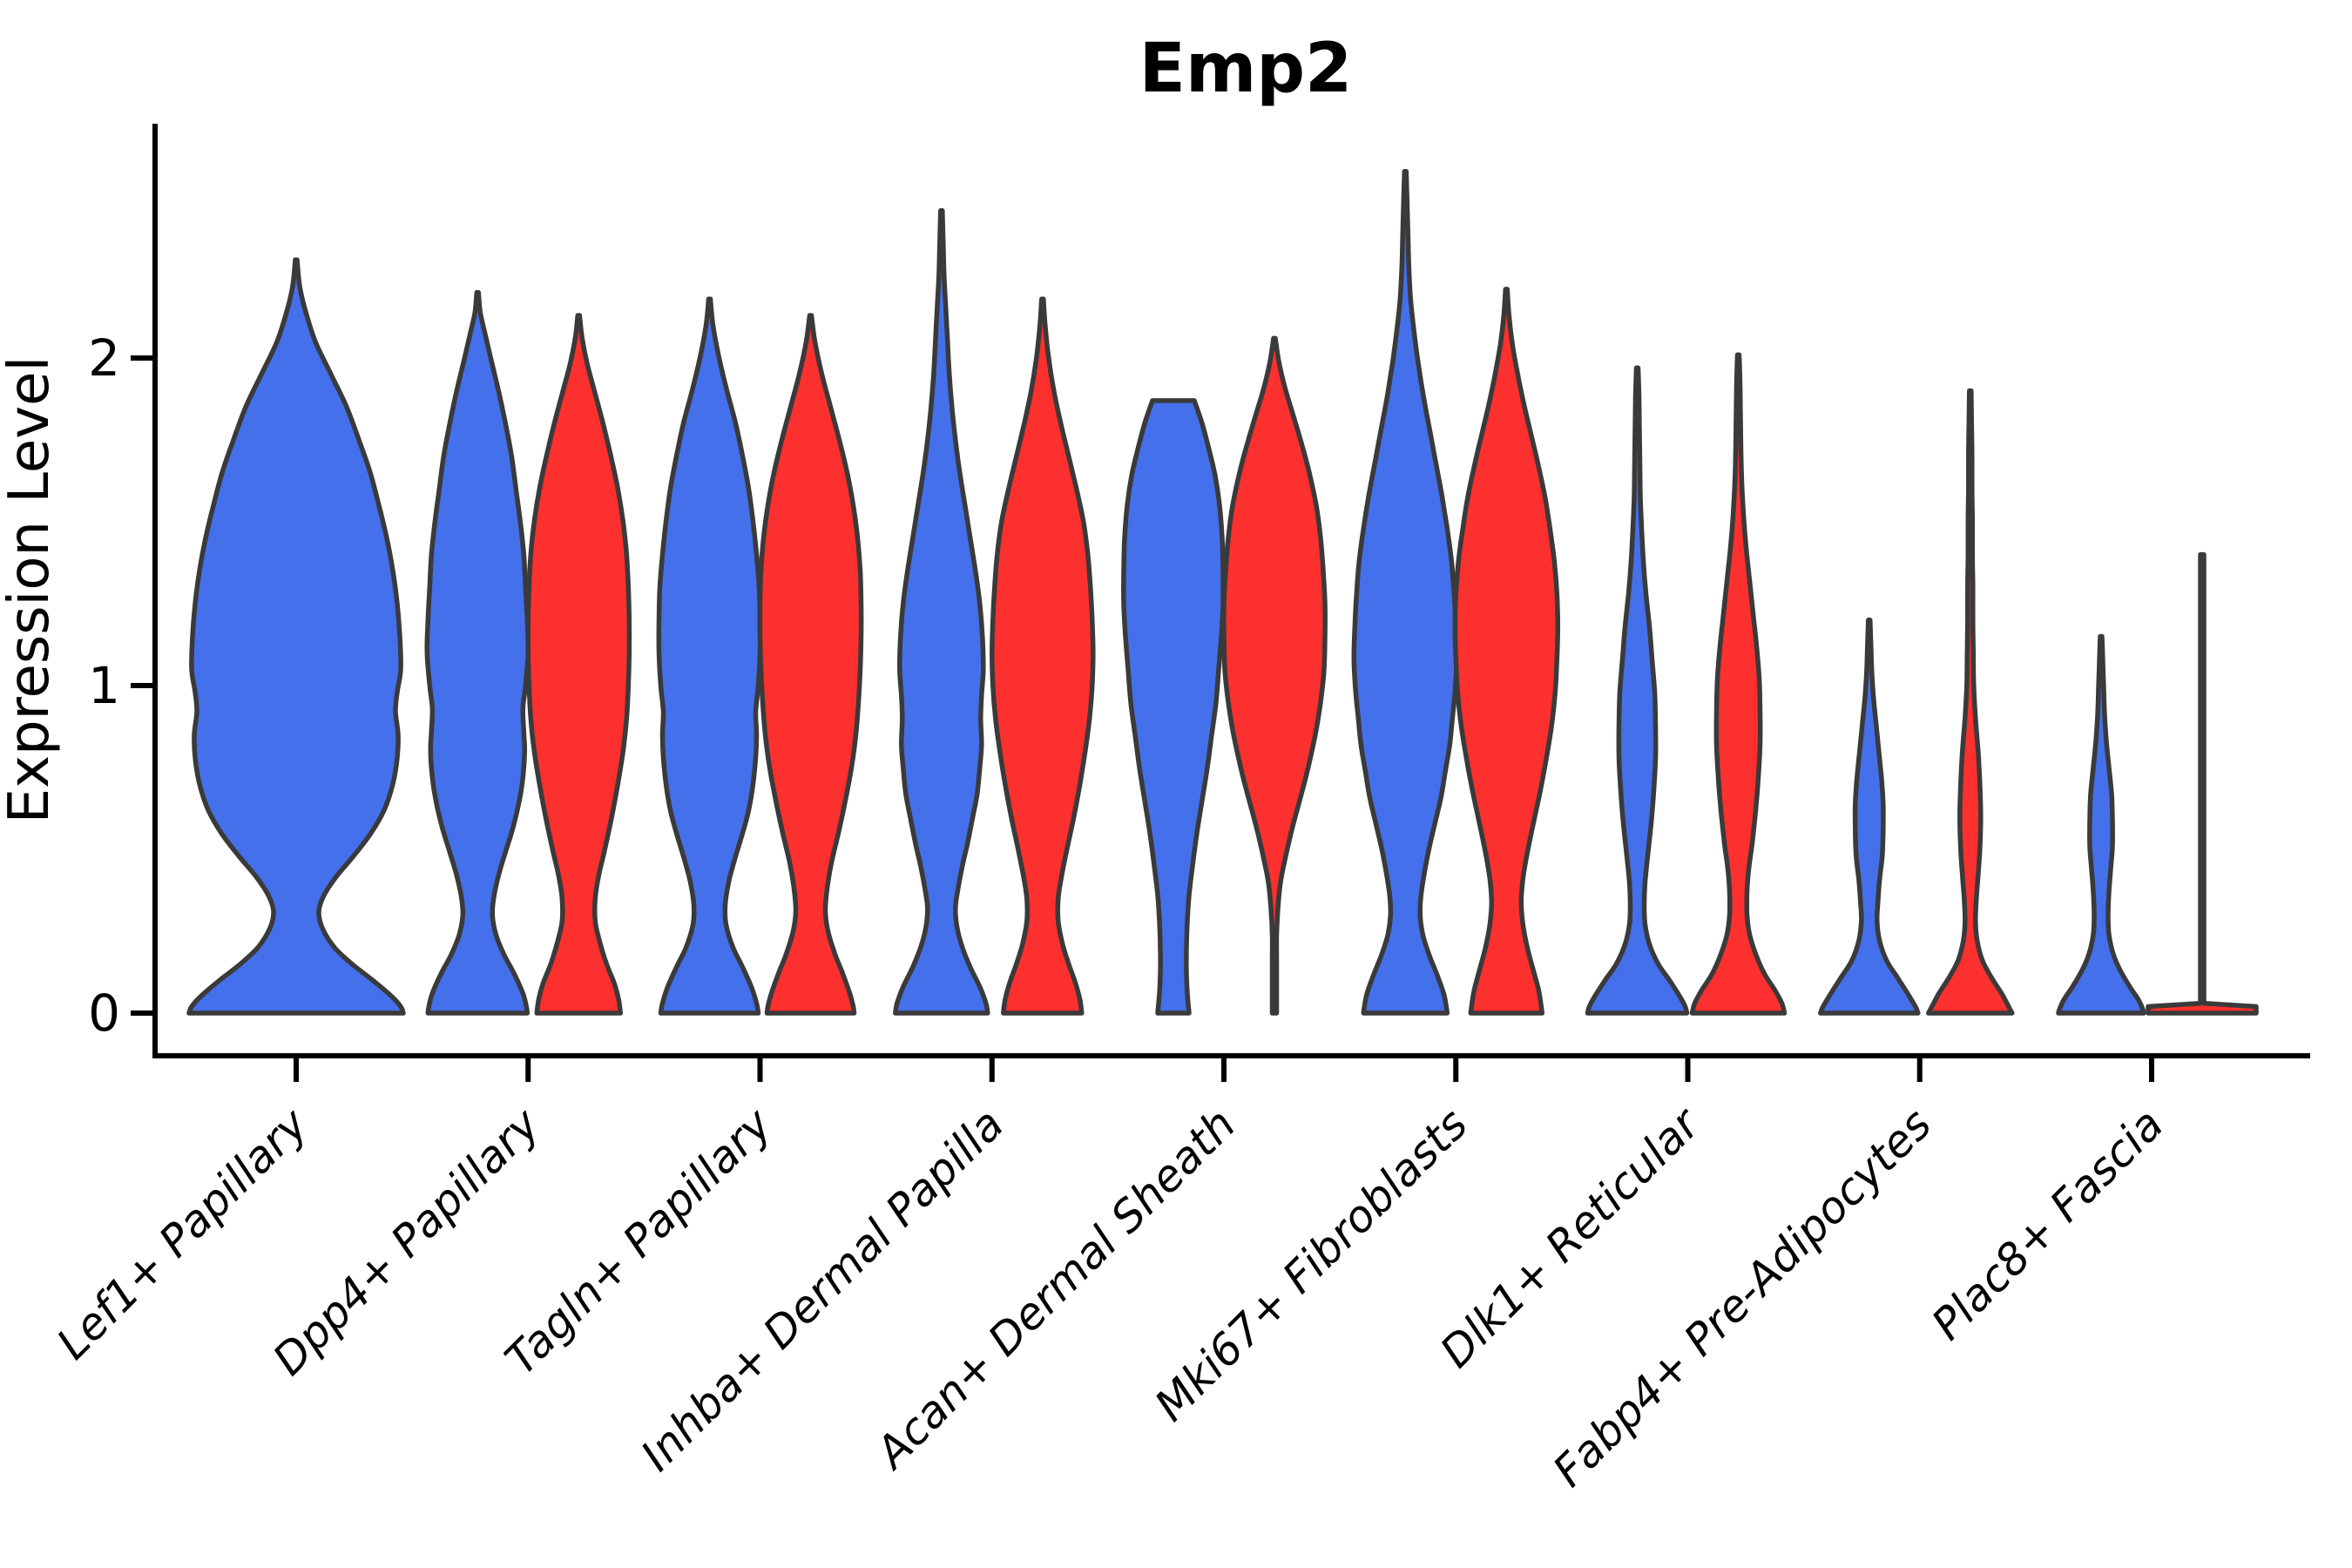 This screenshot has height=1568, width=2352. Describe the element at coordinates (1637, 690) in the screenshot. I see `violin-dlk1-reticular-blue` at that location.